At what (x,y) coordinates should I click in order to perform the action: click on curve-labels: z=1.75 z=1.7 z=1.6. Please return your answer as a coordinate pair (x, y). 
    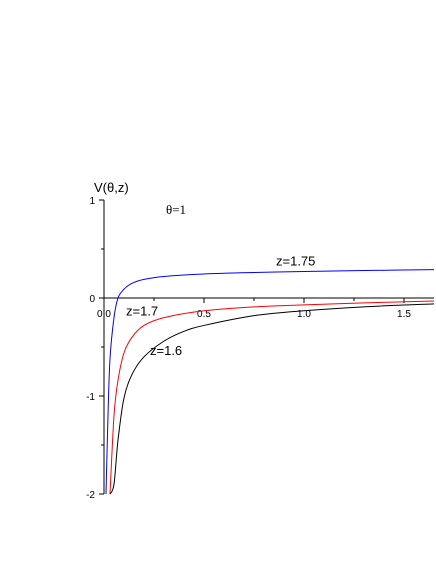
    Looking at the image, I should click on (220, 306).